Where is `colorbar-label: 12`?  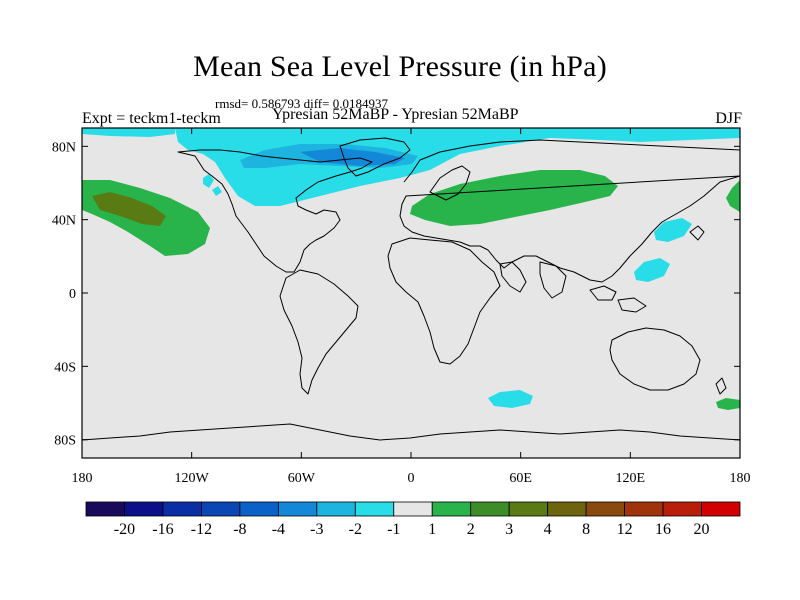 colorbar-label: 12 is located at coordinates (625, 529).